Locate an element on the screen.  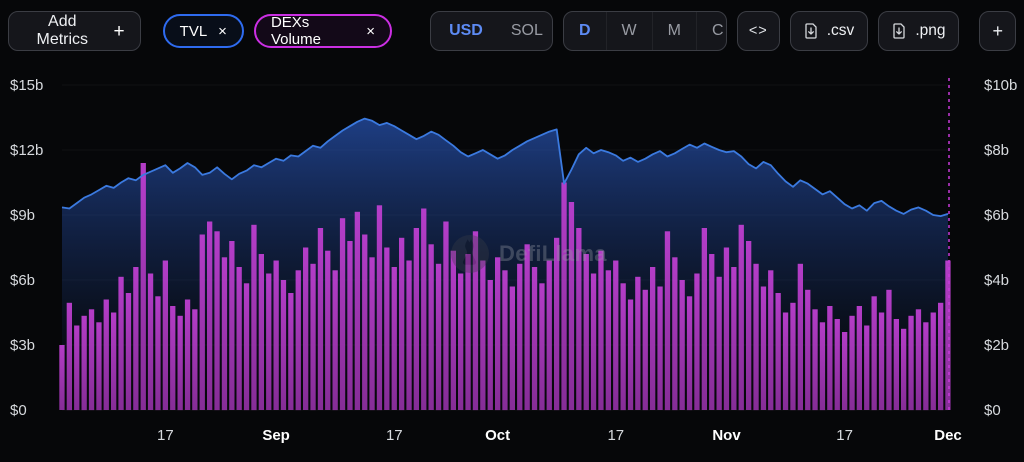
y-axis-right-label: $2b is located at coordinates (996, 345).